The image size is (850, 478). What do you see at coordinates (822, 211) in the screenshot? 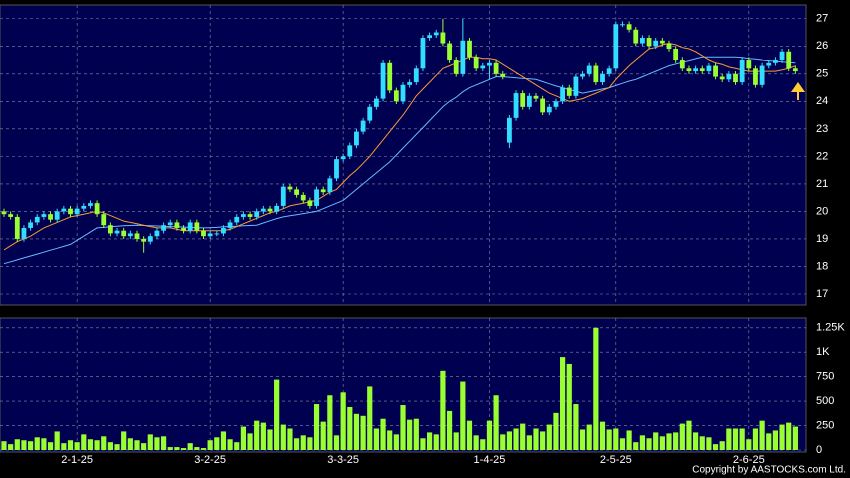
I see `y-tick-label: 20` at bounding box center [822, 211].